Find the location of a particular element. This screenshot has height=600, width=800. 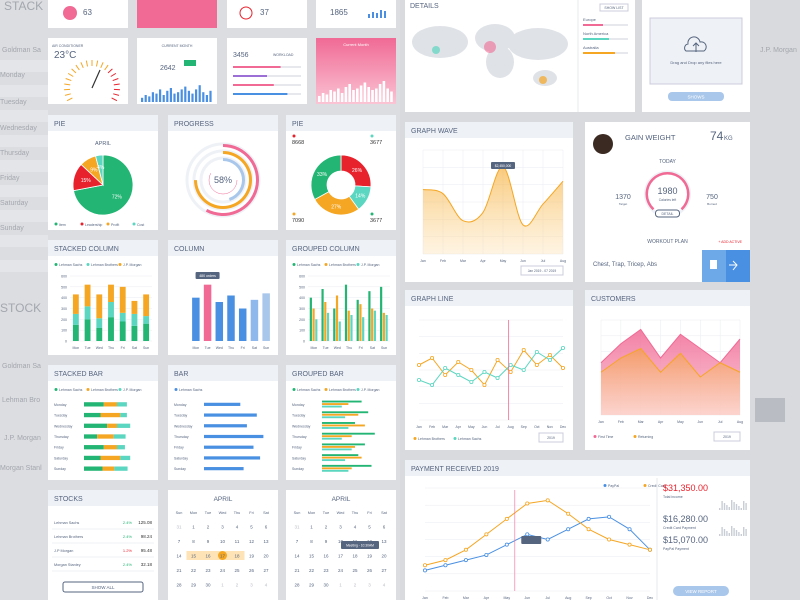

legend-dot is located at coordinates (120, 389).